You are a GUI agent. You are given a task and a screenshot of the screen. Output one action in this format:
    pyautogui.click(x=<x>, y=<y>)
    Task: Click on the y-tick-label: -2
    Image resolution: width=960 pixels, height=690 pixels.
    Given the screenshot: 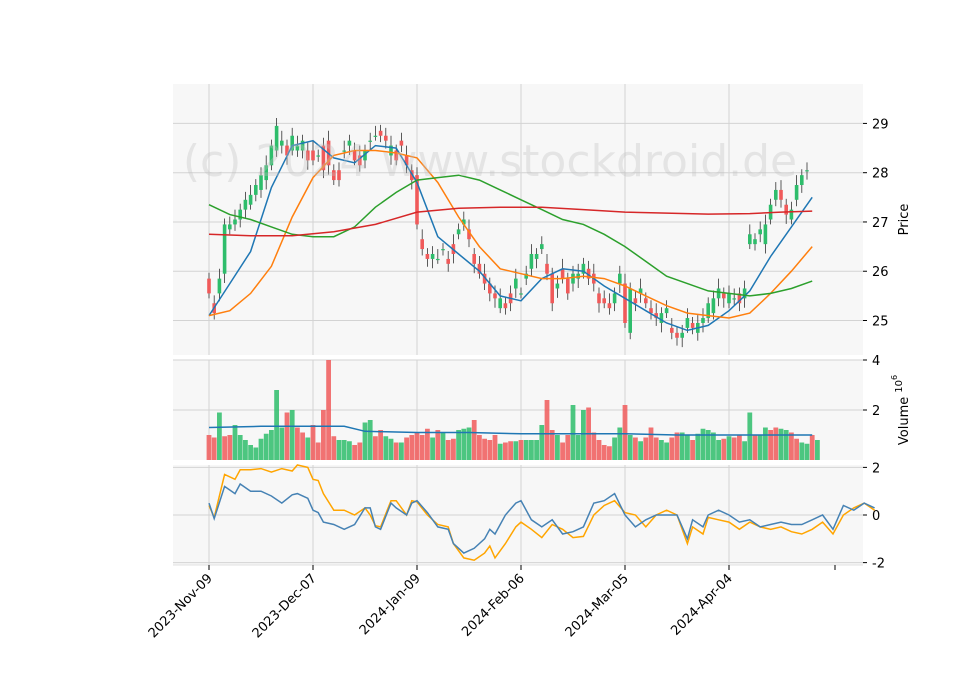 What is the action you would take?
    pyautogui.click(x=878, y=564)
    